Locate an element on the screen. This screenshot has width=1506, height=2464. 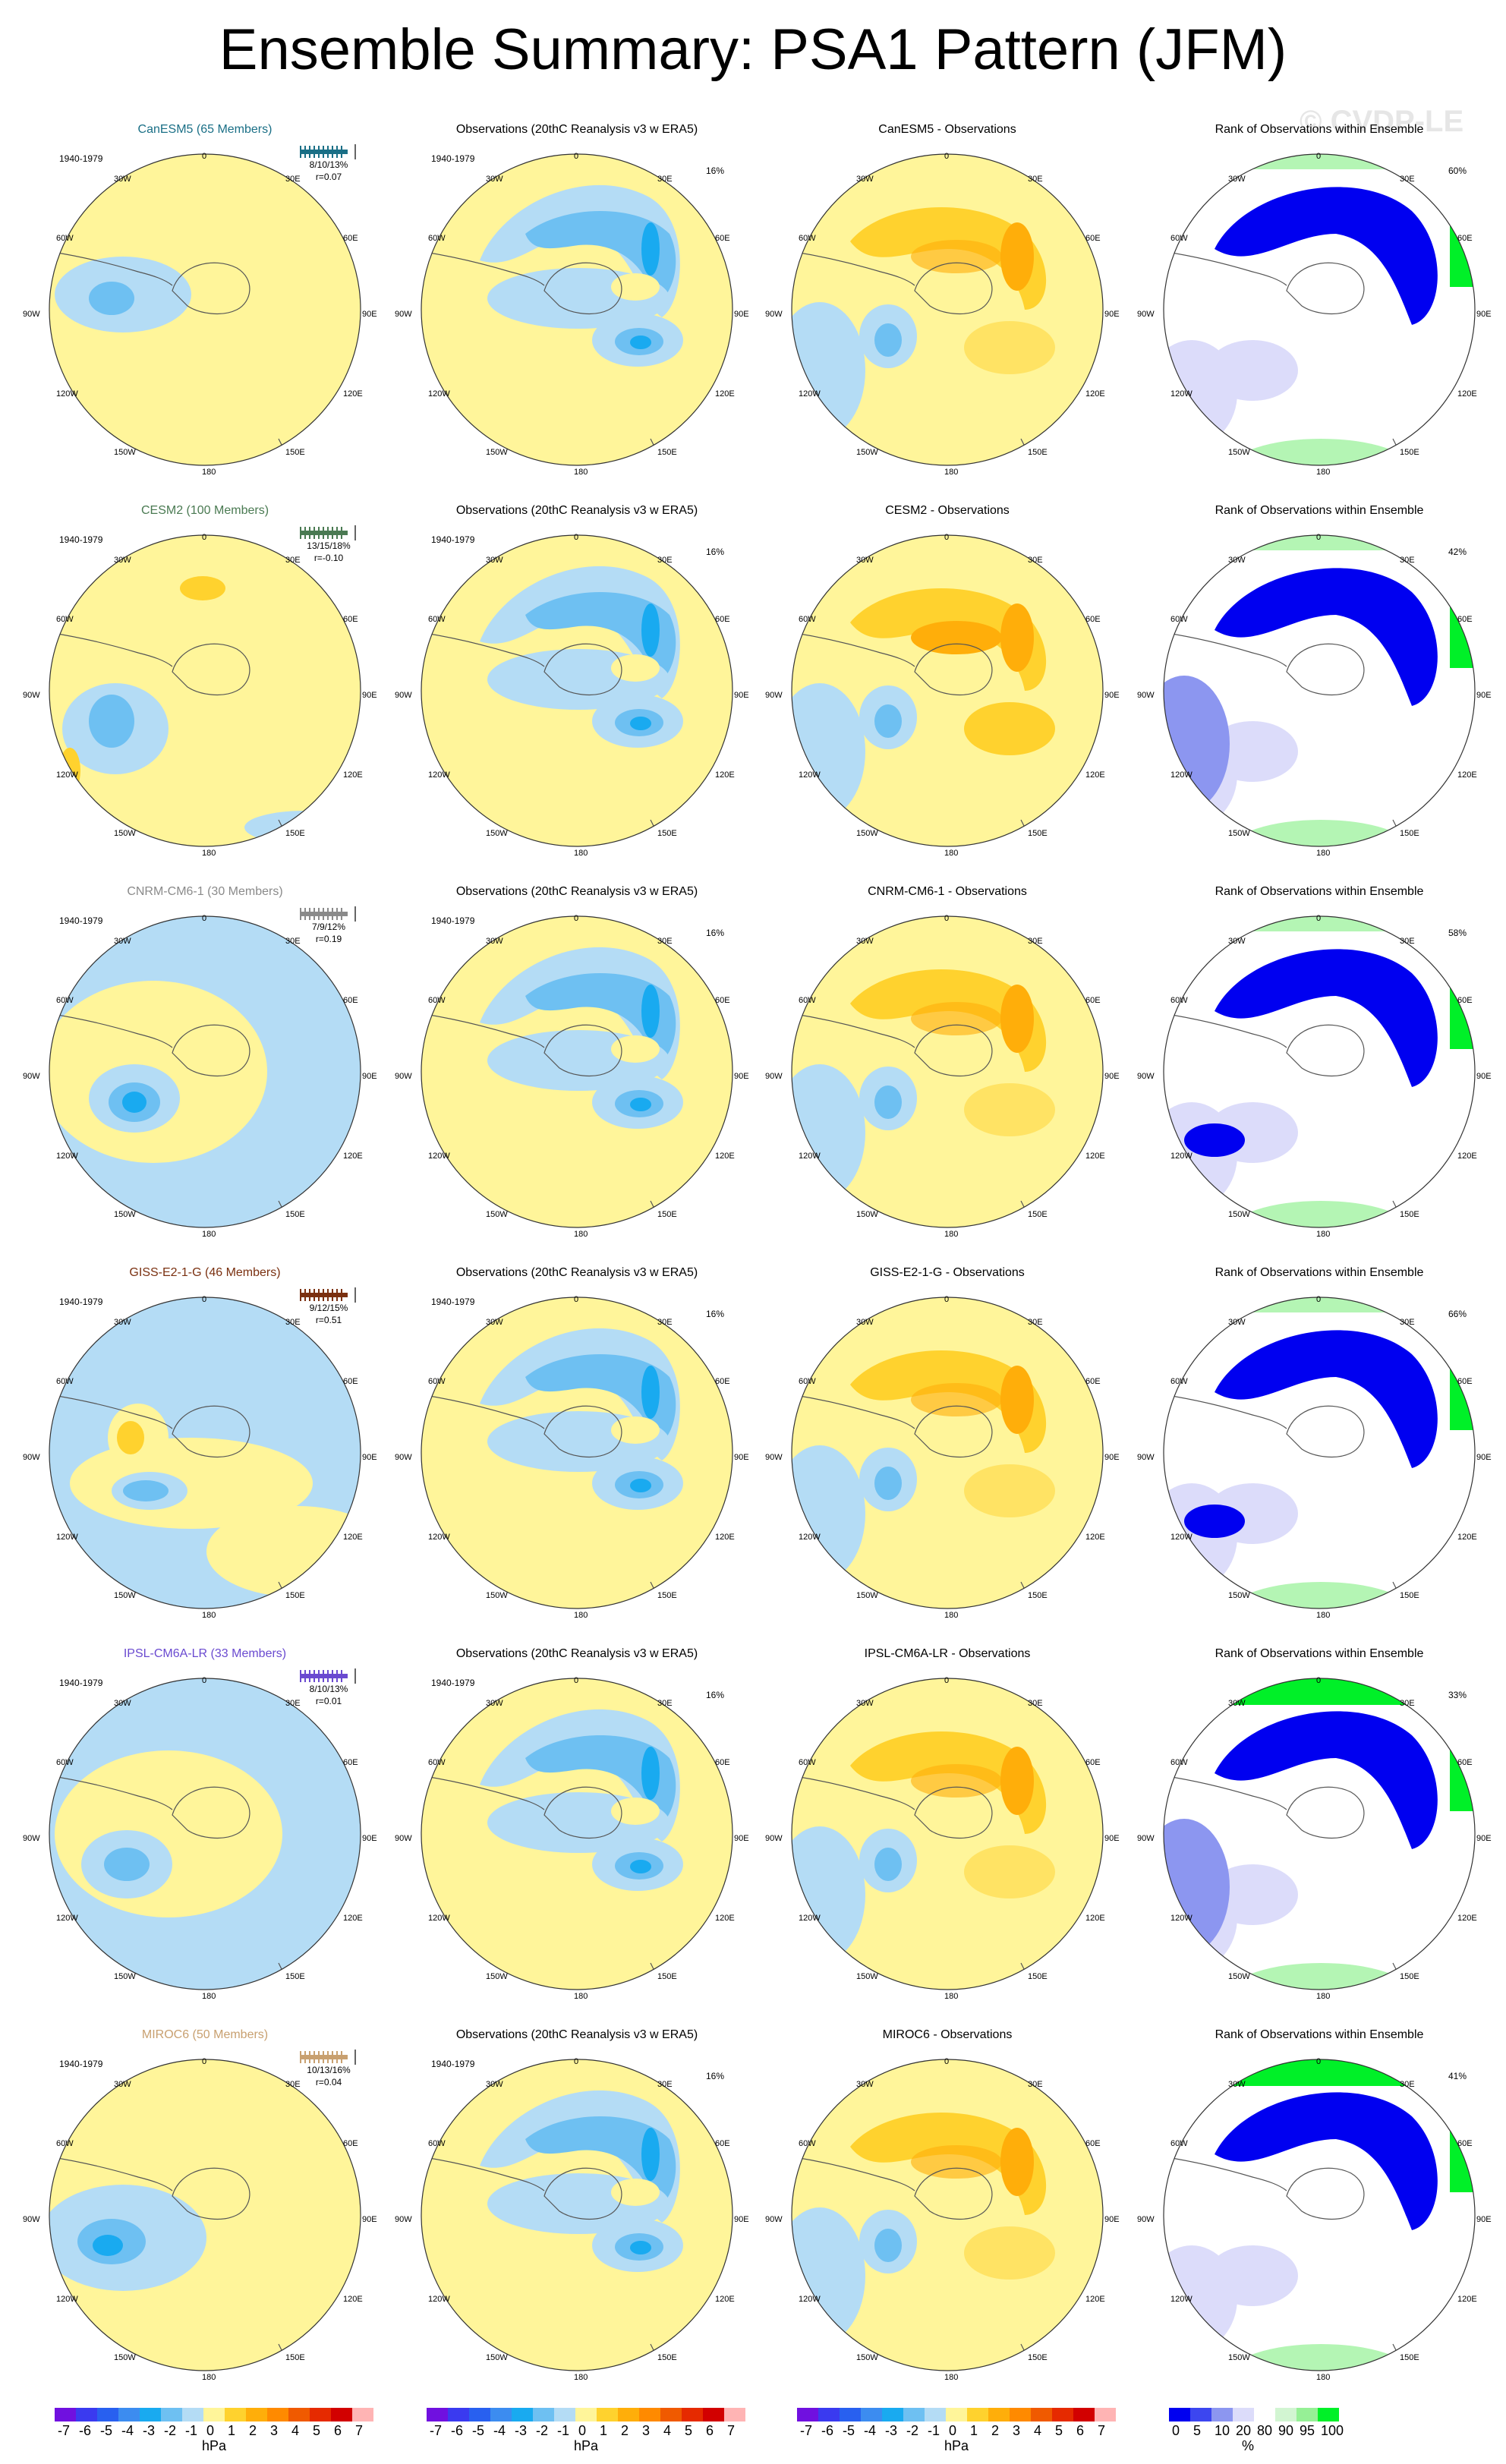
colorbar-tick-label: -5 is located at coordinates (849, 2430).